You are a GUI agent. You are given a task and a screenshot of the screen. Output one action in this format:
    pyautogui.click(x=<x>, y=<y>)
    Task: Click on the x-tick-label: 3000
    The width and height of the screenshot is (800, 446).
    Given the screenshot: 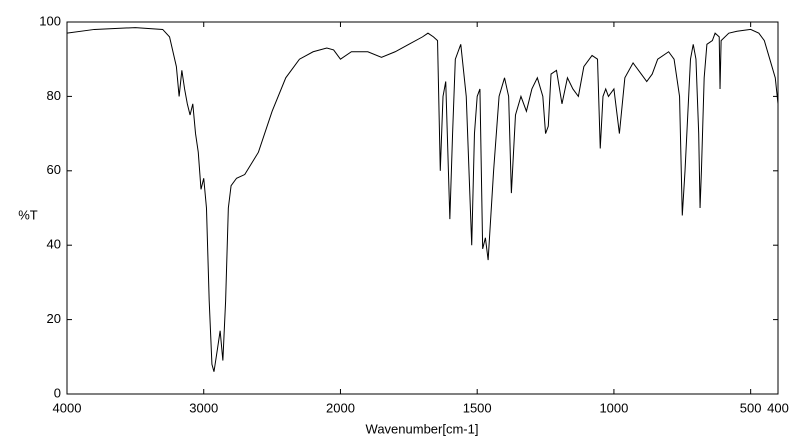 What is the action you would take?
    pyautogui.click(x=203, y=407)
    